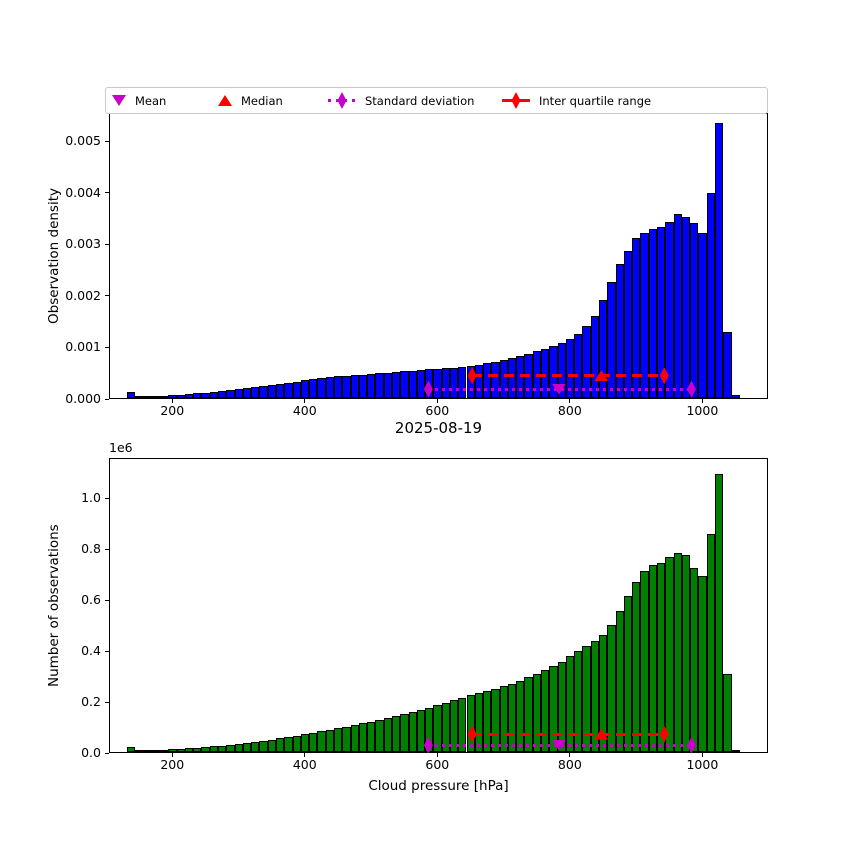 This screenshot has height=850, width=850. Describe the element at coordinates (428, 745) in the screenshot. I see `std-deviation-end-marker` at that location.